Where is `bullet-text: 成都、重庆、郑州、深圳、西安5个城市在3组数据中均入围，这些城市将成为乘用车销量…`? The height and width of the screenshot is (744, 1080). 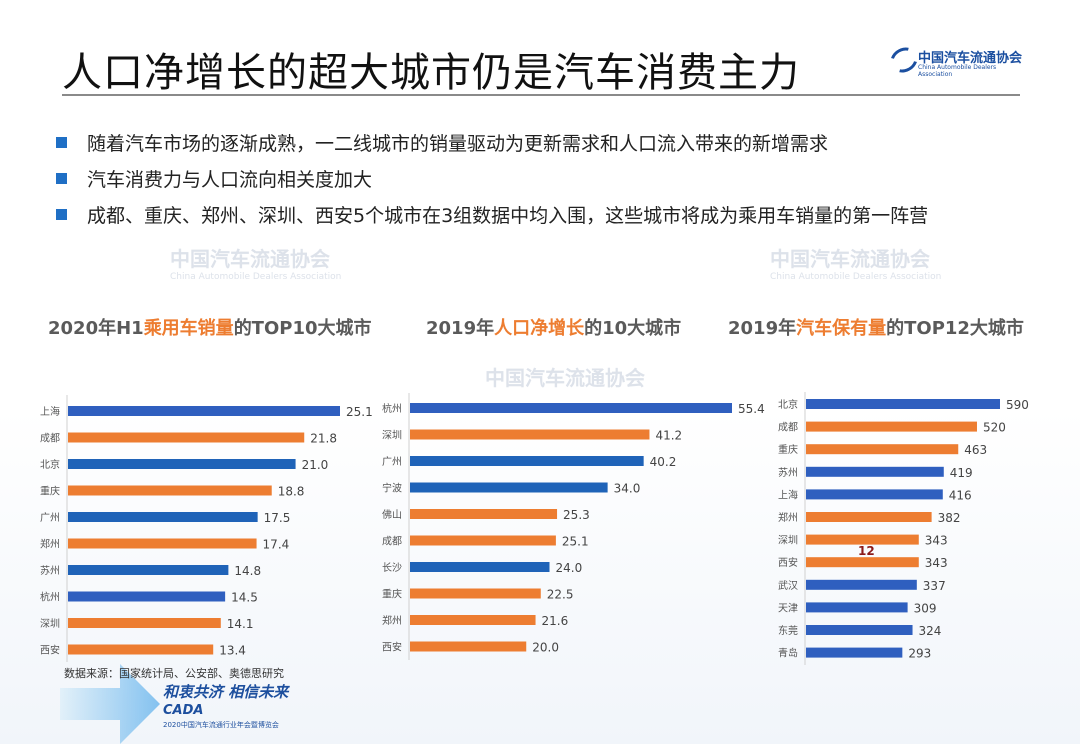
bullet-text: 成都、重庆、郑州、深圳、西安5个城市在3组数据中均入围，这些城市将成为乘用车销量… is located at coordinates (508, 215).